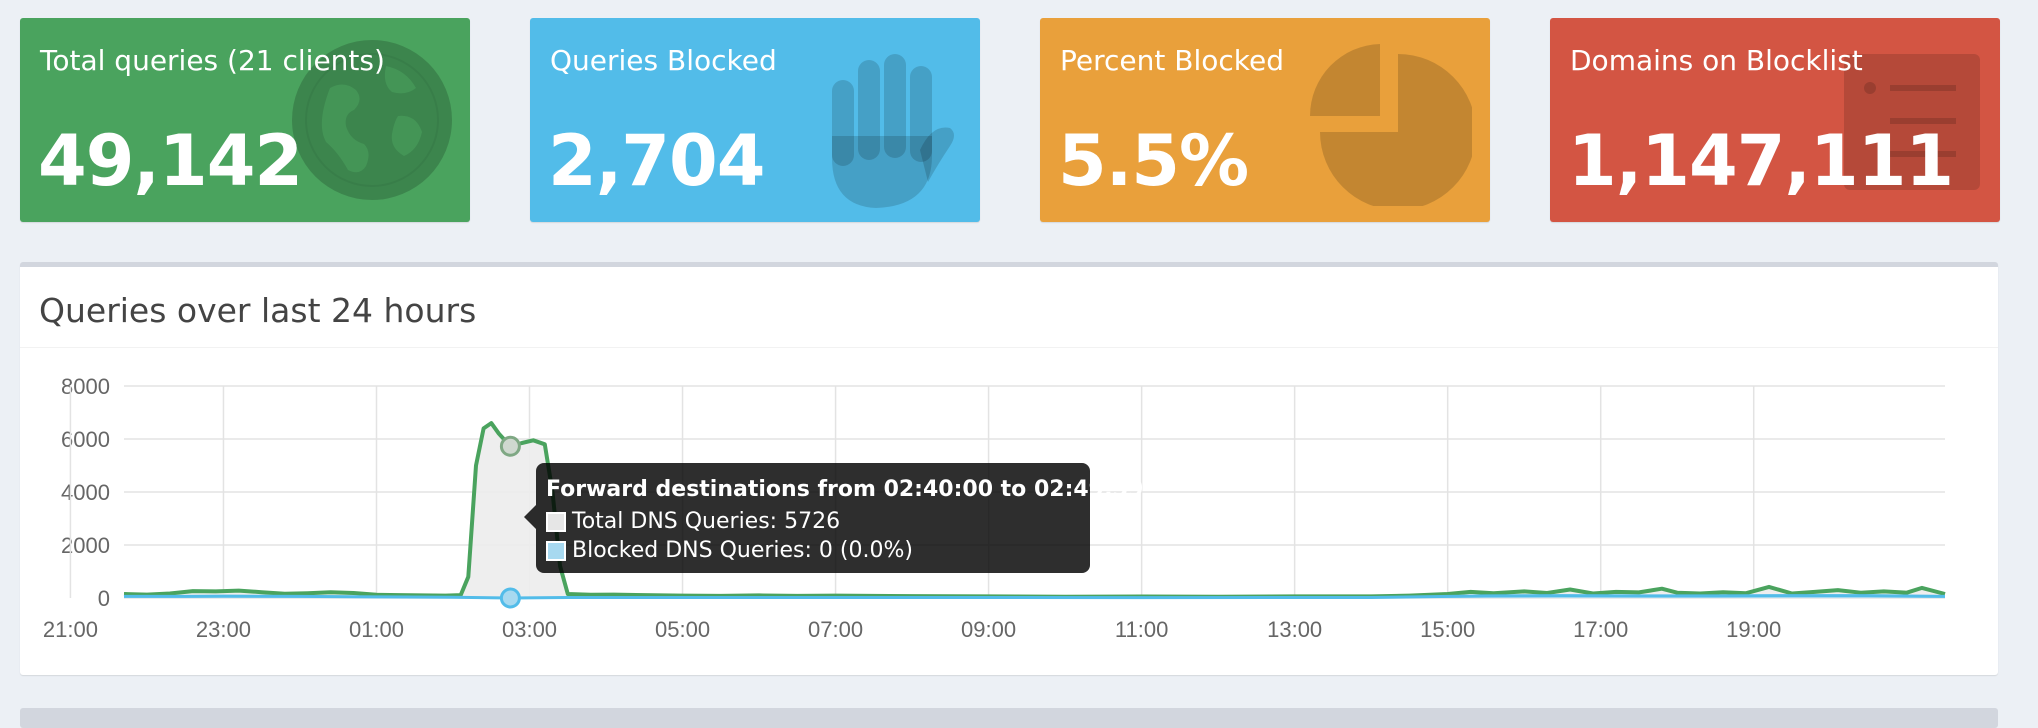 The width and height of the screenshot is (2038, 728). What do you see at coordinates (556, 521) in the screenshot?
I see `total-swatch-icon` at bounding box center [556, 521].